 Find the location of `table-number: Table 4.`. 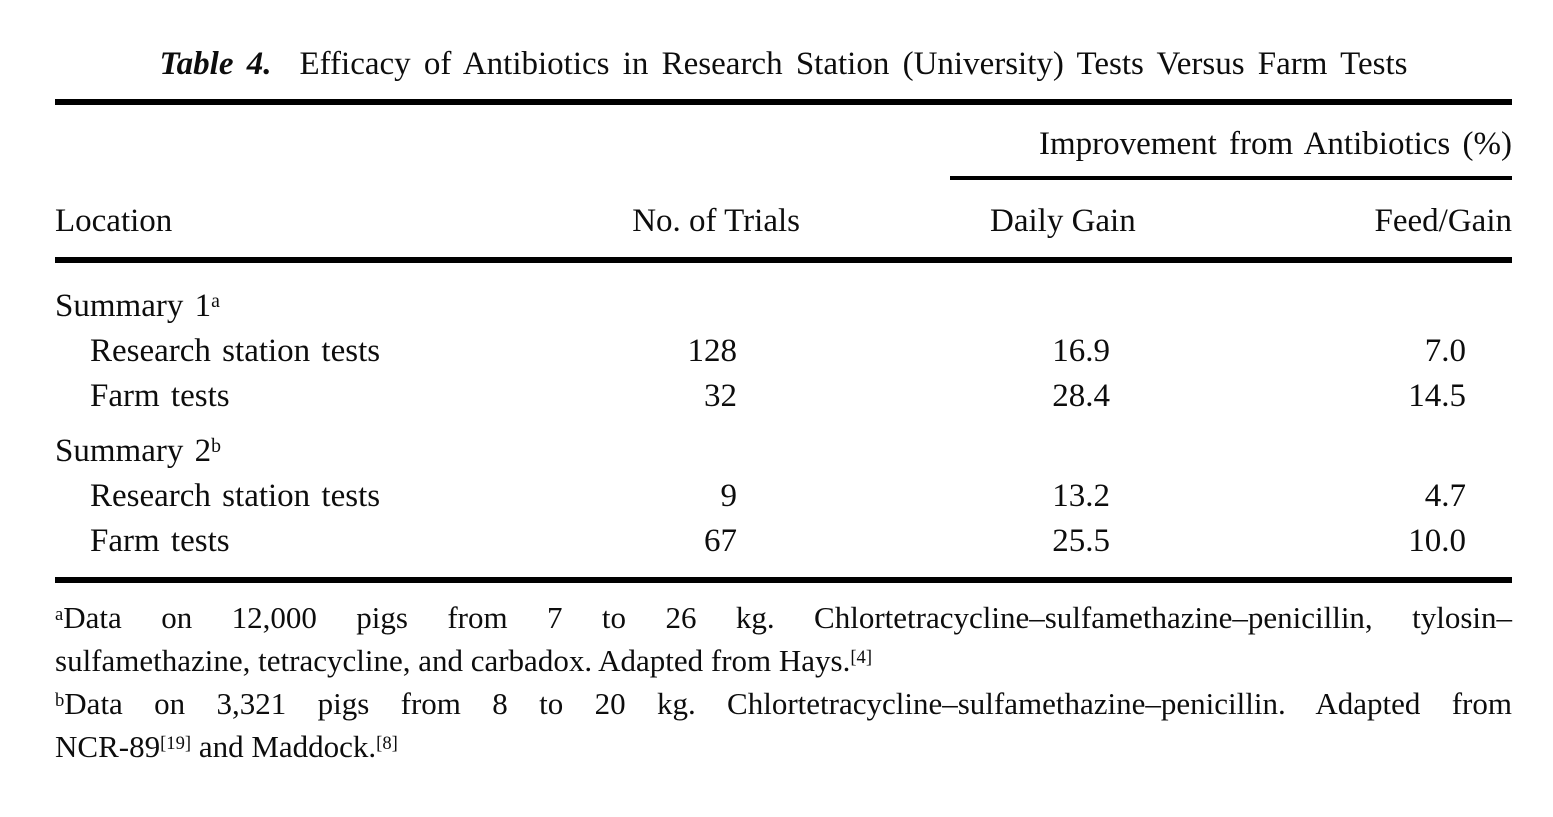

table-number: Table 4. is located at coordinates (215, 64).